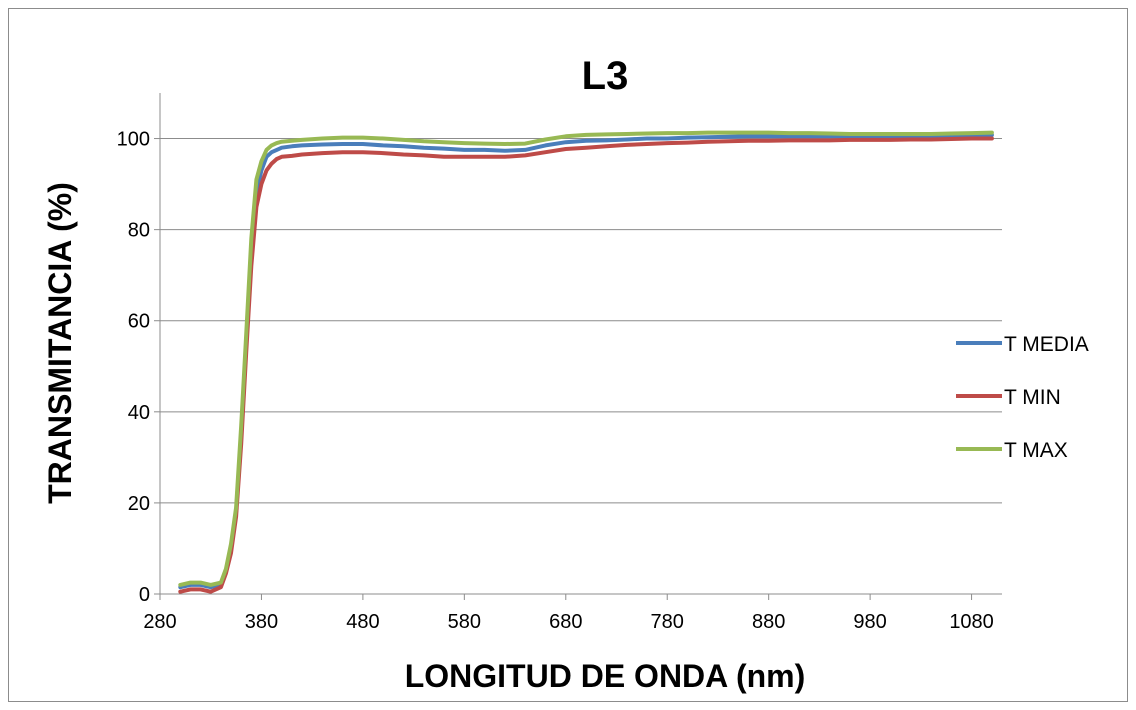 This screenshot has width=1136, height=710. What do you see at coordinates (605, 676) in the screenshot?
I see `x-axis-title: LONGITUD DE ONDA (nm)` at bounding box center [605, 676].